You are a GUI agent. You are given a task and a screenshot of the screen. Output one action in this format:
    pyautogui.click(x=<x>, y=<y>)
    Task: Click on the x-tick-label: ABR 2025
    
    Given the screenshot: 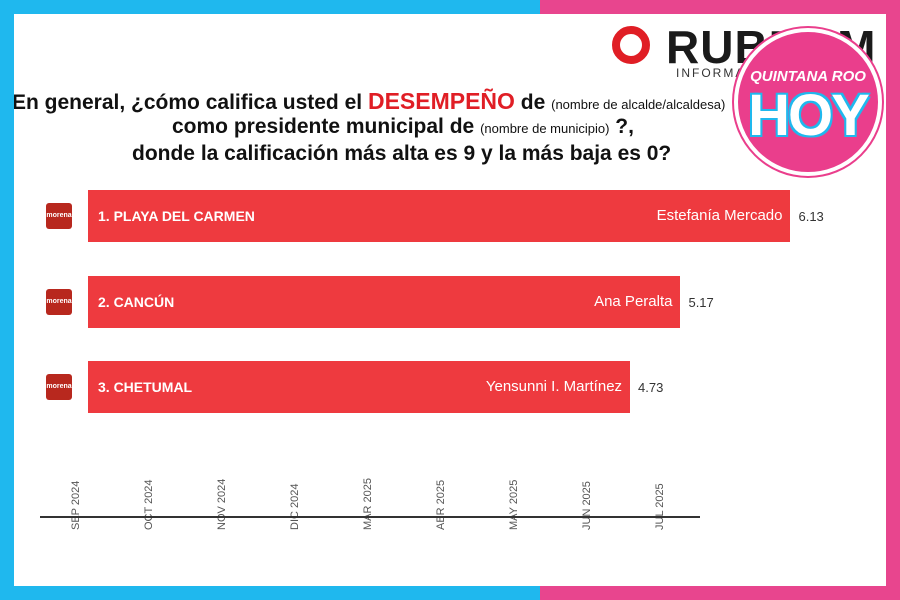 What is the action you would take?
    pyautogui.click(x=441, y=504)
    